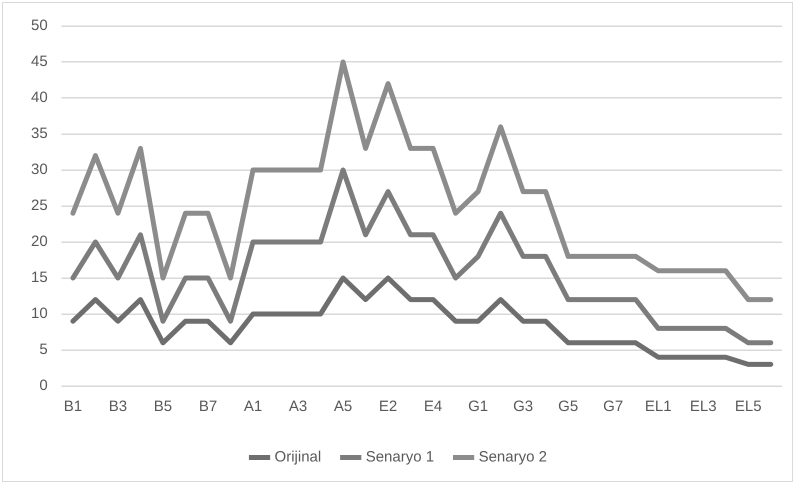 This screenshot has width=797, height=486. What do you see at coordinates (298, 407) in the screenshot?
I see `x-tick-label: A3` at bounding box center [298, 407].